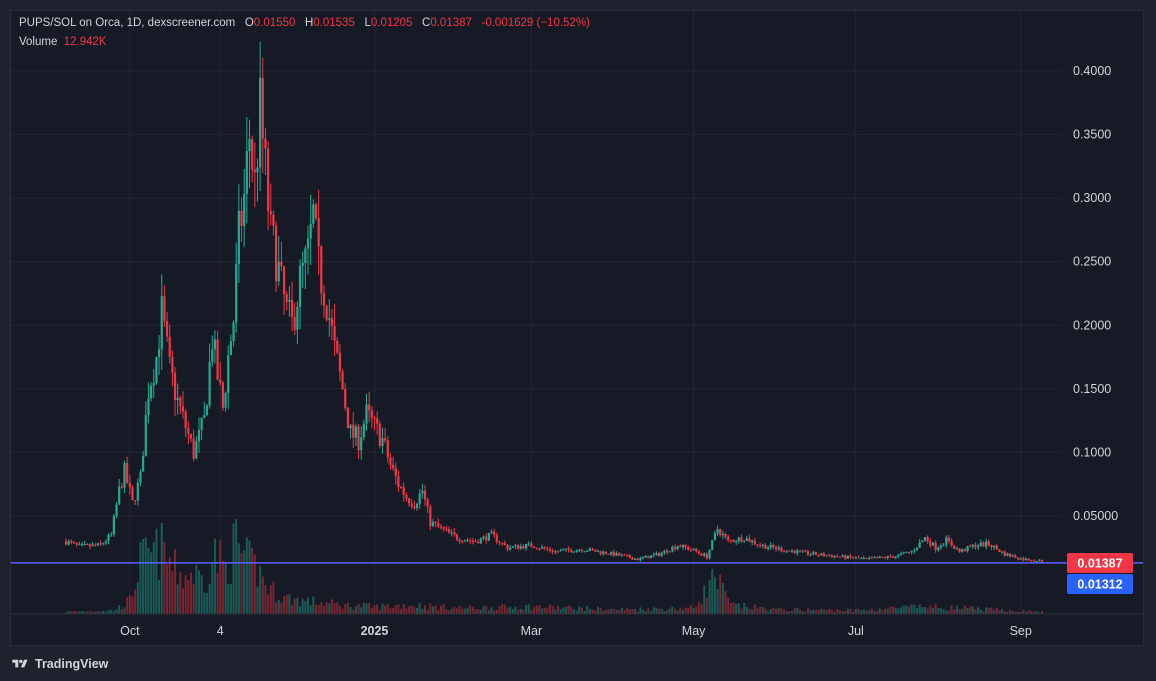  Describe the element at coordinates (451, 23) in the screenshot. I see `close-value: 0.01387` at that location.